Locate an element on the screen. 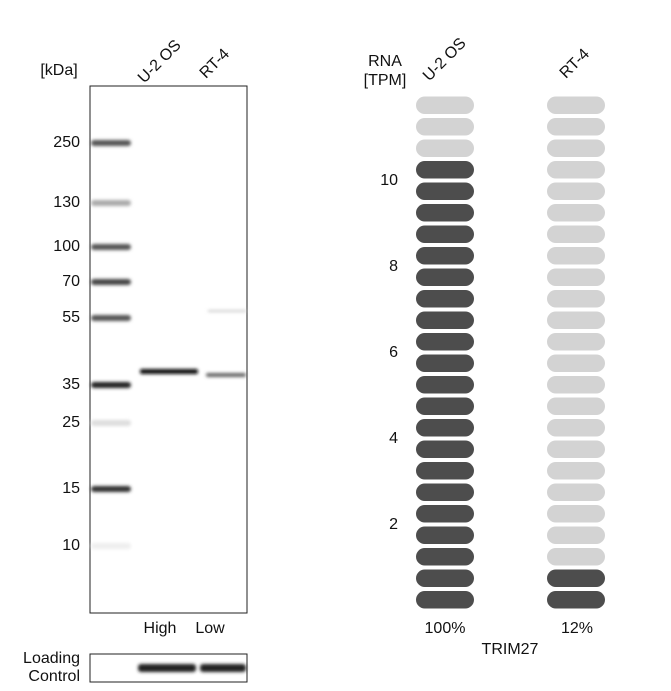 The width and height of the screenshot is (671, 691). y-tick-label: 8 is located at coordinates (393, 266).